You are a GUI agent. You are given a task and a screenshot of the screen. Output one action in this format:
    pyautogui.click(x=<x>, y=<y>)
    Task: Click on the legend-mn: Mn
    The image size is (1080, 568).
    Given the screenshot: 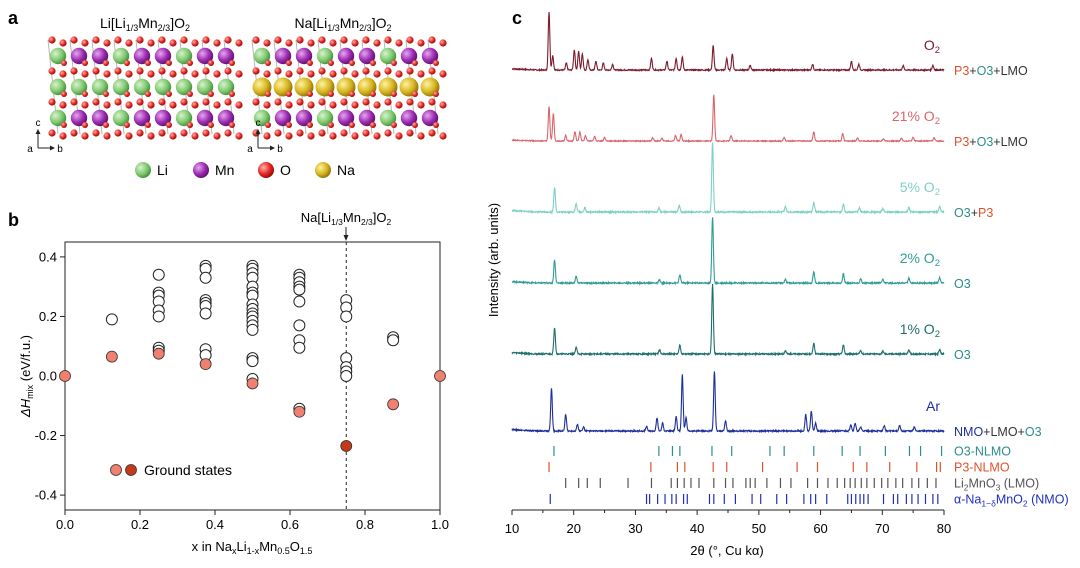 What is the action you would take?
    pyautogui.click(x=213, y=170)
    